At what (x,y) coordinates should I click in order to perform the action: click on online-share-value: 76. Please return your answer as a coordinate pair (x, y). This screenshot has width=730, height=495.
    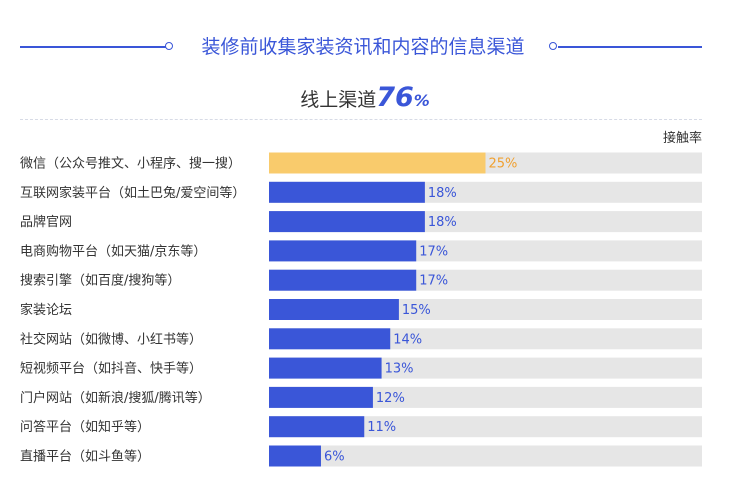
    Looking at the image, I should click on (395, 97).